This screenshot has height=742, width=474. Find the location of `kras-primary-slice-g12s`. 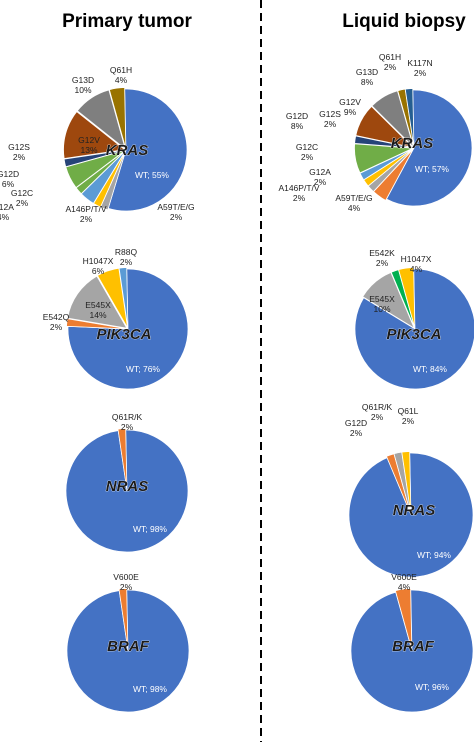

kras-primary-slice-g12s is located at coordinates (94, 158).